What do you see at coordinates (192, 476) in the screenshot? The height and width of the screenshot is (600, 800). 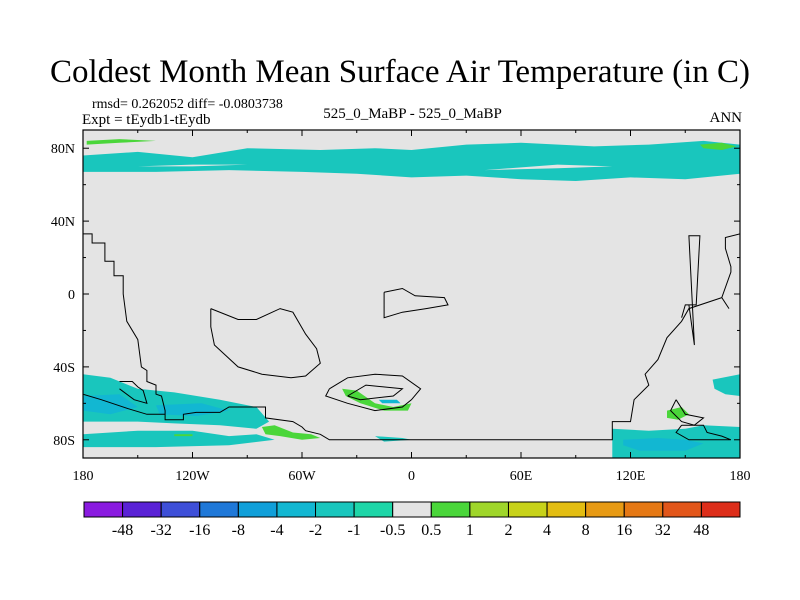 I see `x-tick-label-1: 120W` at bounding box center [192, 476].